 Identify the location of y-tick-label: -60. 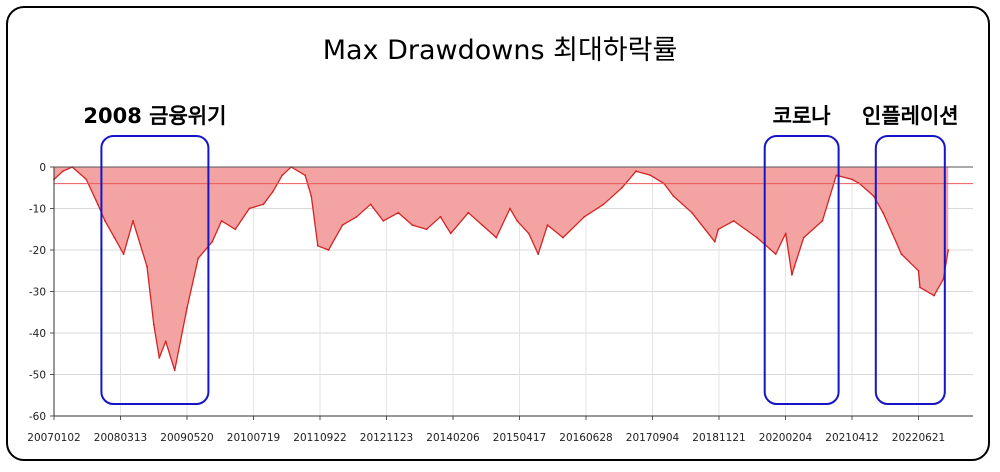
(37, 417).